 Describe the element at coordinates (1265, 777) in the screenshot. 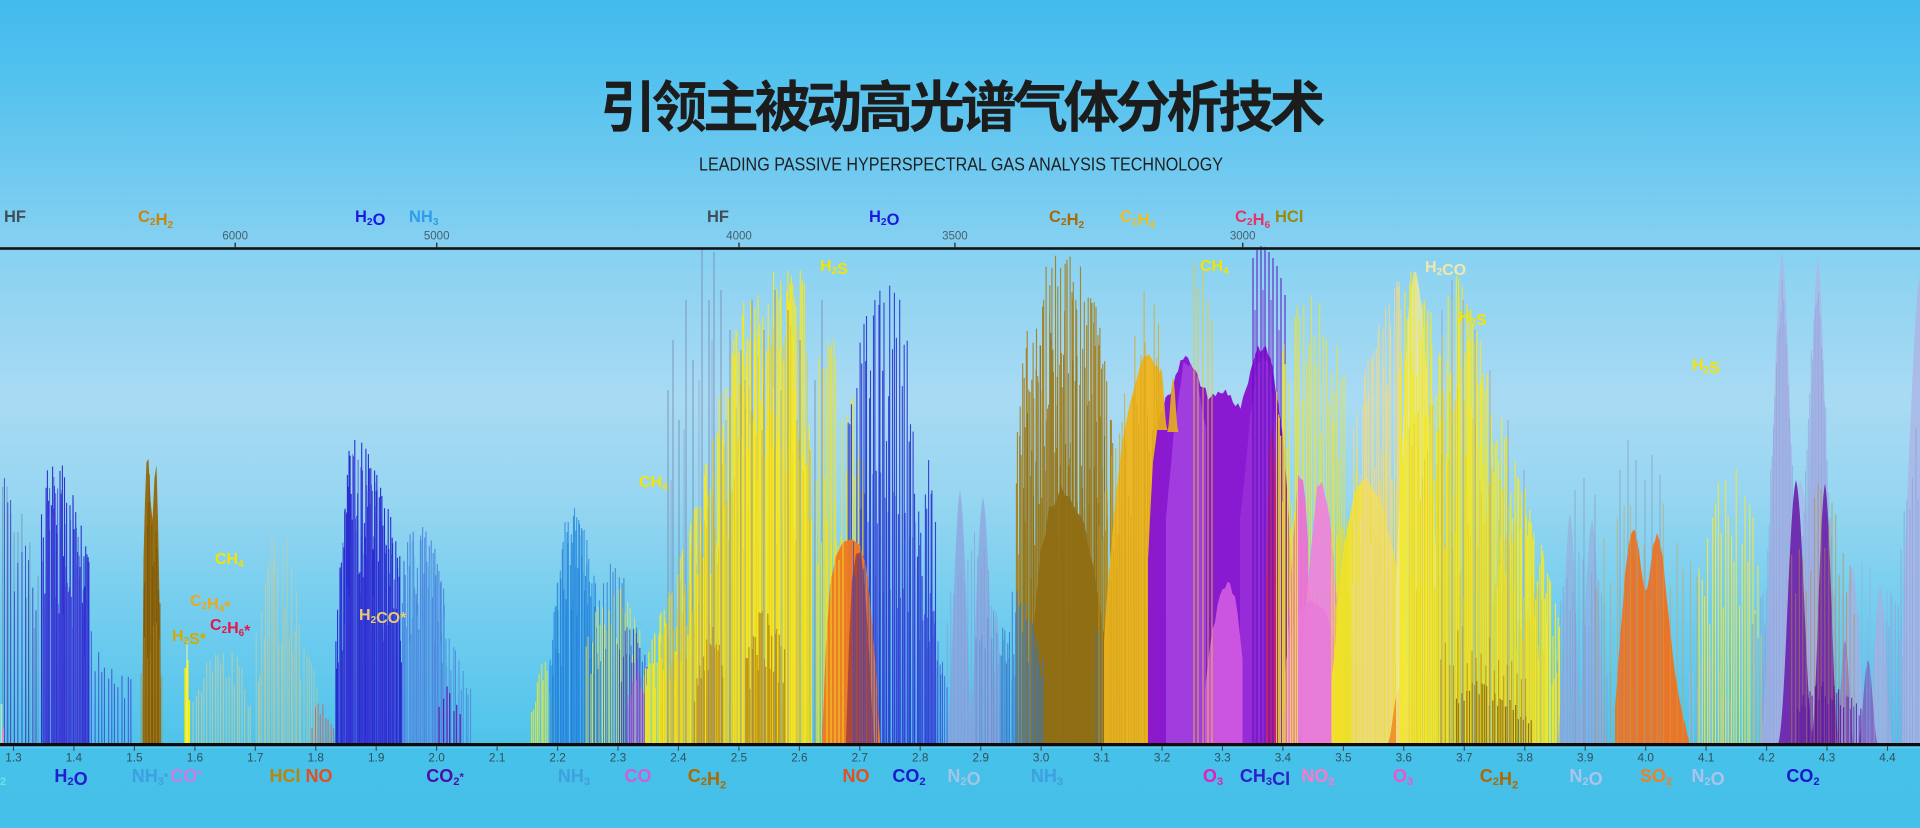

I see `svg-text: CH3Cl` at that location.